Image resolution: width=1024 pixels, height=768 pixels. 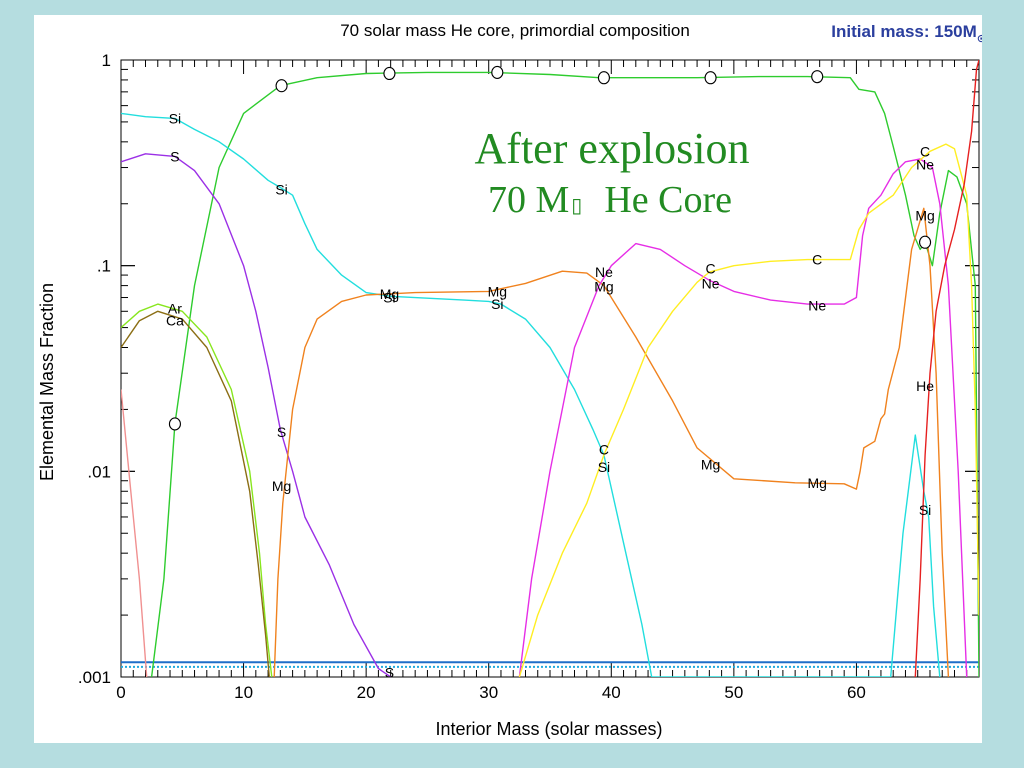 What do you see at coordinates (668, 200) in the screenshot?
I see `he-core-tail: He Core` at bounding box center [668, 200].